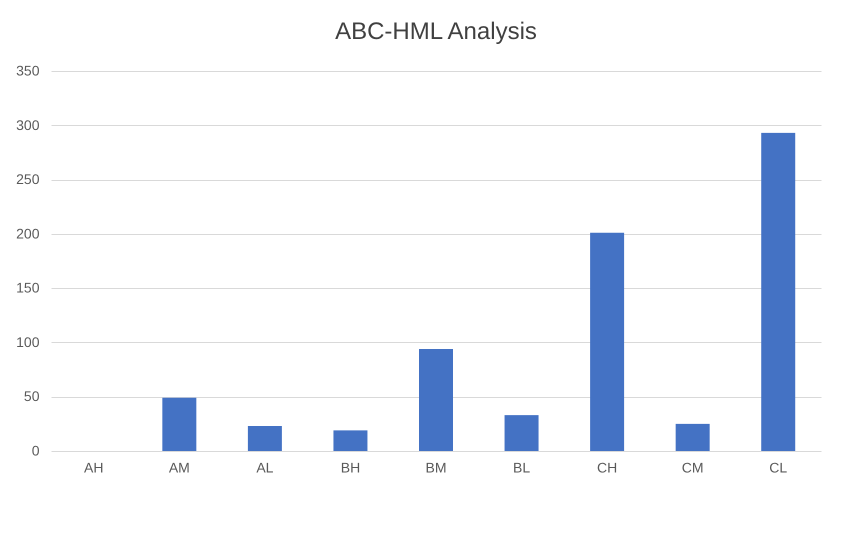 The width and height of the screenshot is (858, 545). I want to click on x-tick-label: CM, so click(693, 468).